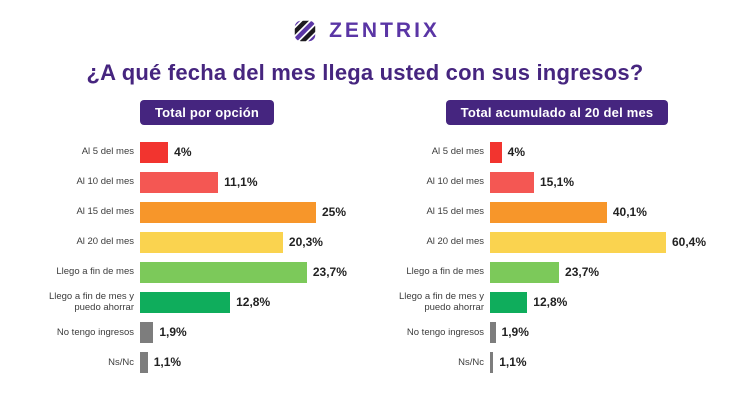 This screenshot has width=730, height=411. Describe the element at coordinates (689, 242) in the screenshot. I see `bar-value: 60,4%` at that location.